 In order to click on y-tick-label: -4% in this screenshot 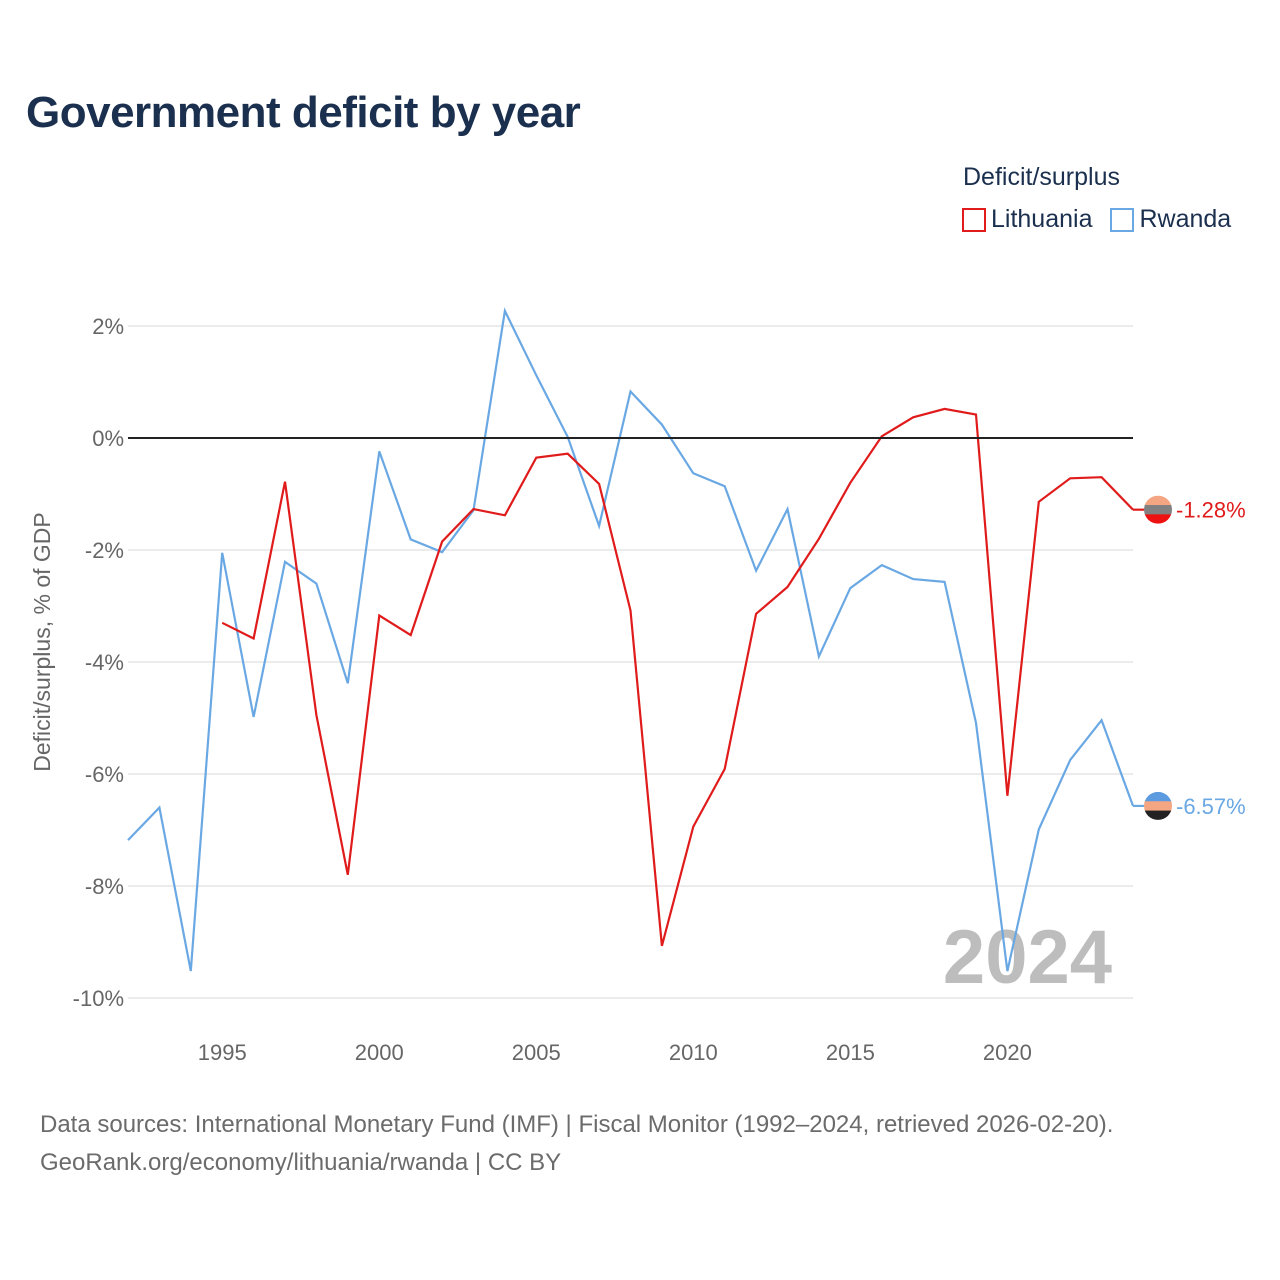, I will do `click(104, 662)`.